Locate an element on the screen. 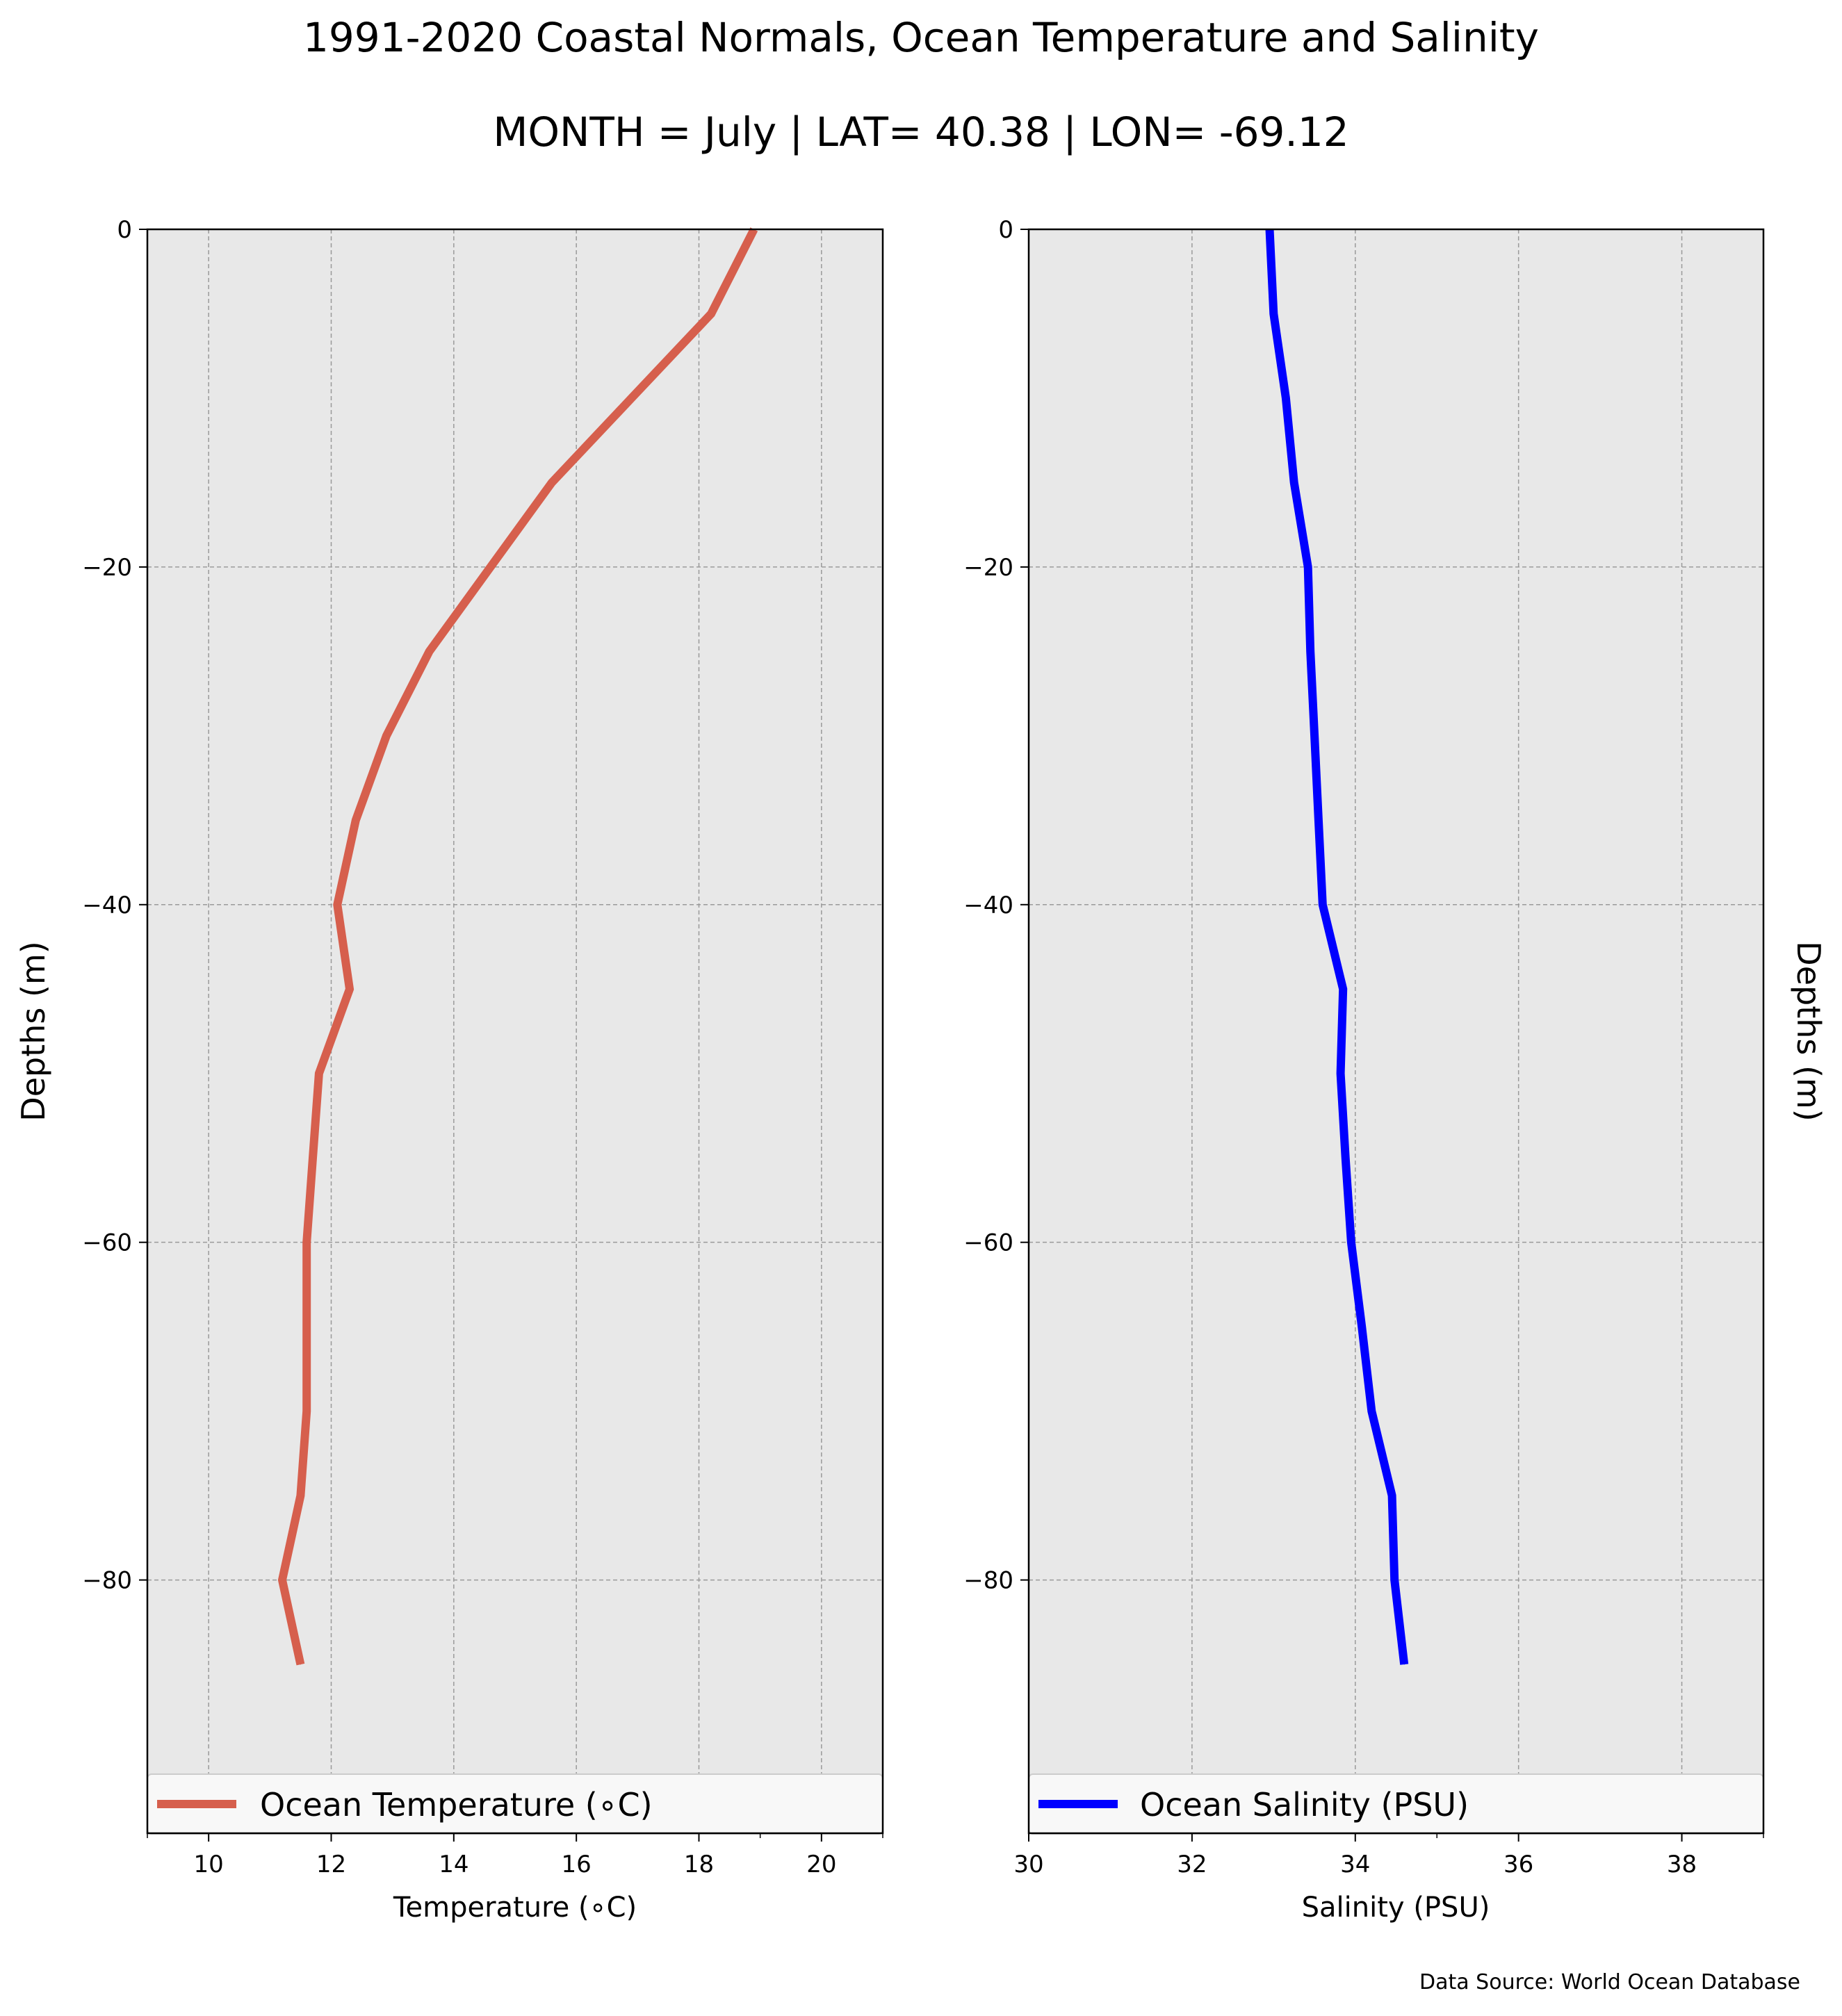  legend-label: Ocean Salinity (PSU) is located at coordinates (1304, 1805).